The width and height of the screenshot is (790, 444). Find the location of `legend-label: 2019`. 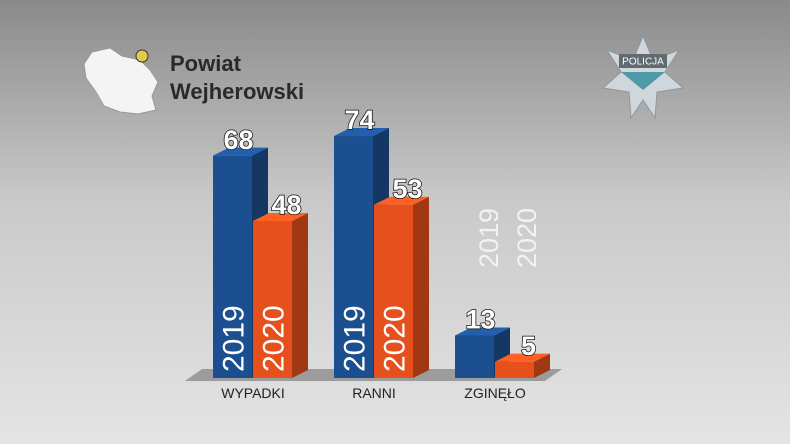

legend-label: 2019 is located at coordinates (489, 238).